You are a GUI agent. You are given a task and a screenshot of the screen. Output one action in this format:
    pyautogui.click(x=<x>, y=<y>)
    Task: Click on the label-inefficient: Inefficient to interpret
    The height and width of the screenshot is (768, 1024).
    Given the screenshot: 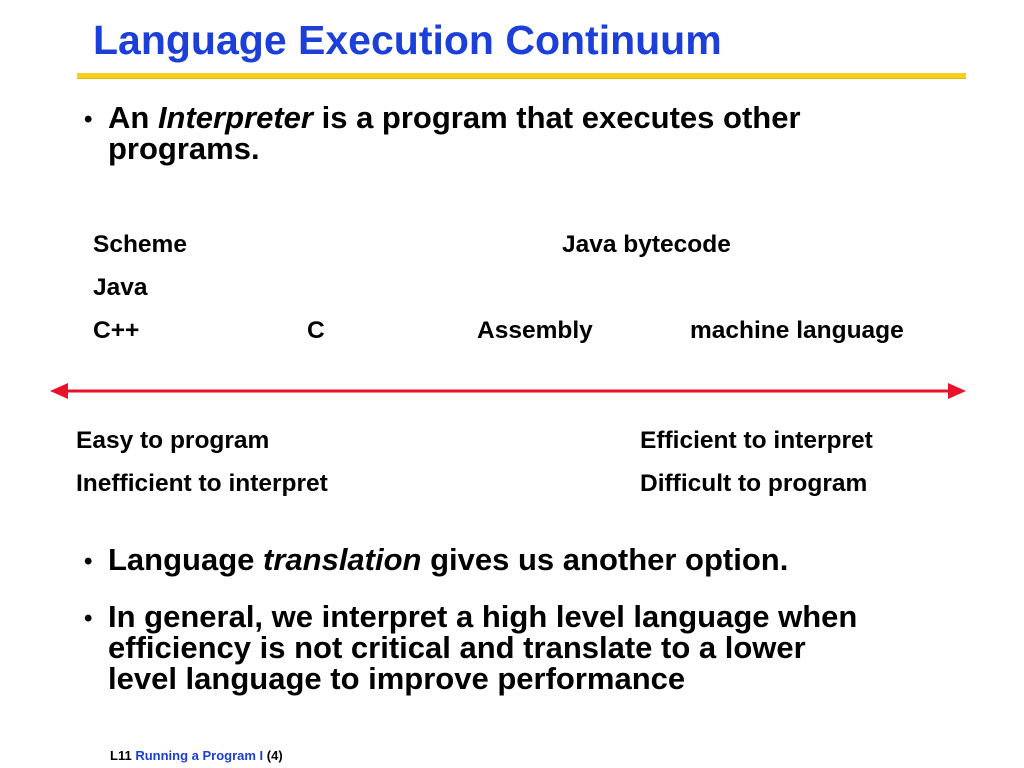 What is the action you would take?
    pyautogui.click(x=202, y=483)
    